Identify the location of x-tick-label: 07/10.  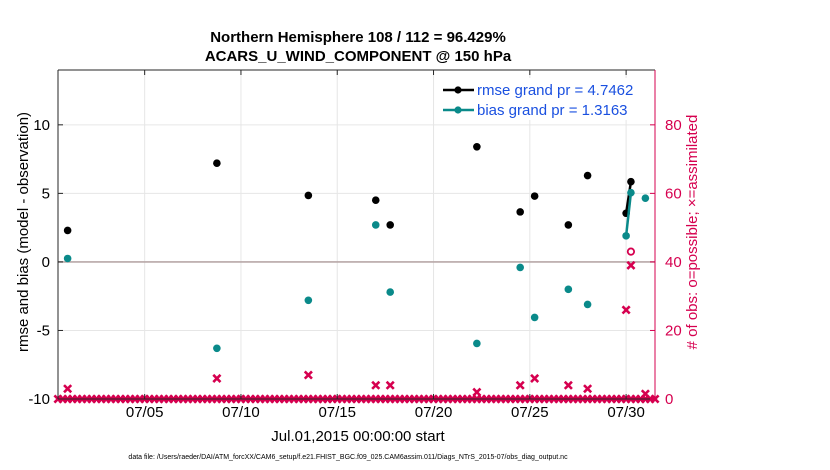
(241, 412).